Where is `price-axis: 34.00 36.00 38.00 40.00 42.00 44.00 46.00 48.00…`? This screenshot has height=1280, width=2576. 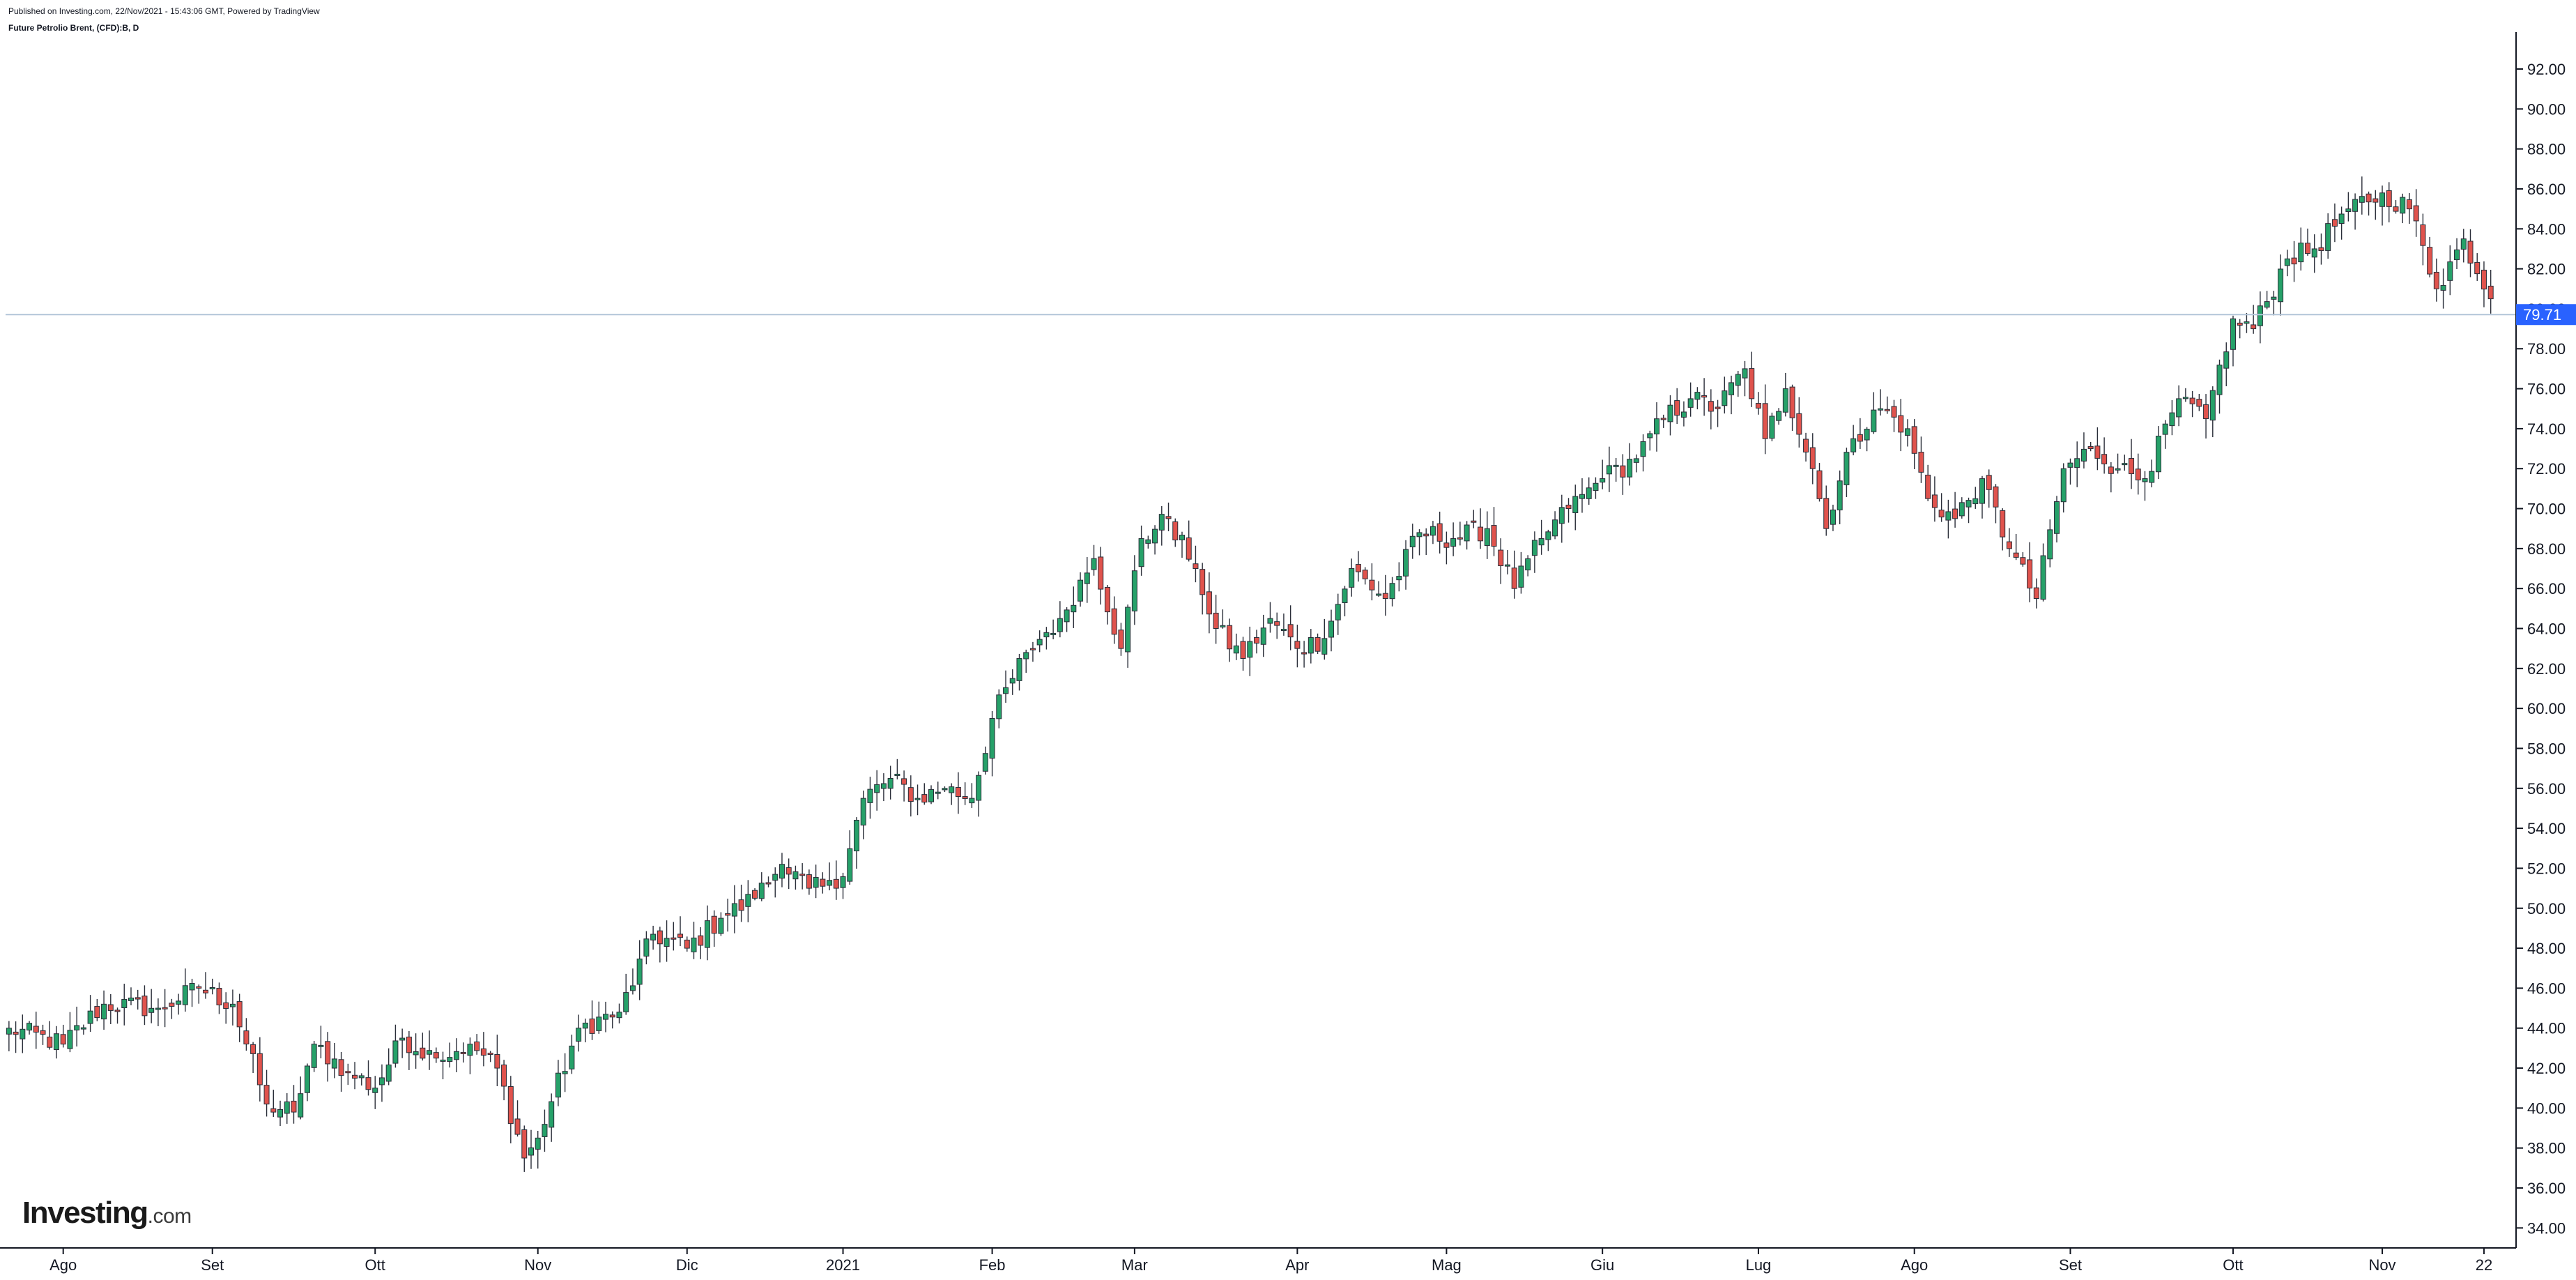
price-axis: 34.00 36.00 38.00 40.00 42.00 44.00 46.00 48.00… is located at coordinates (2540, 640).